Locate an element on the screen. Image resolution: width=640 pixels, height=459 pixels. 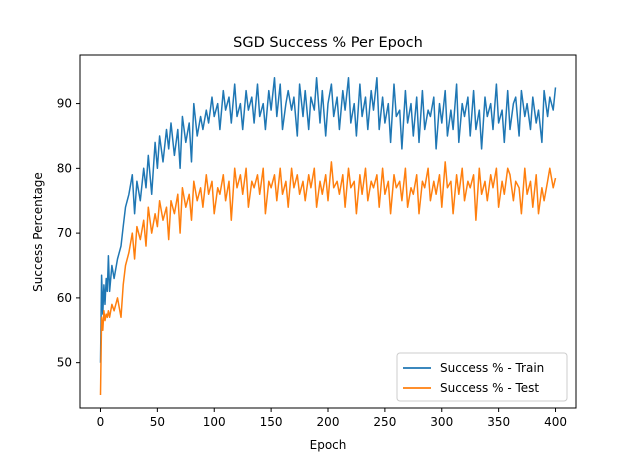
legend-label-test: Success % - Test is located at coordinates (489, 388).